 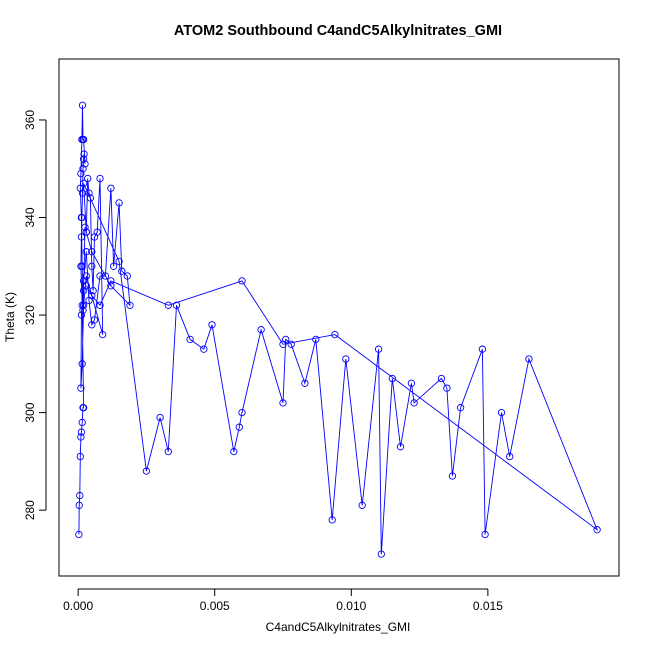 I want to click on x-tick-label: 0.010, so click(x=351, y=606).